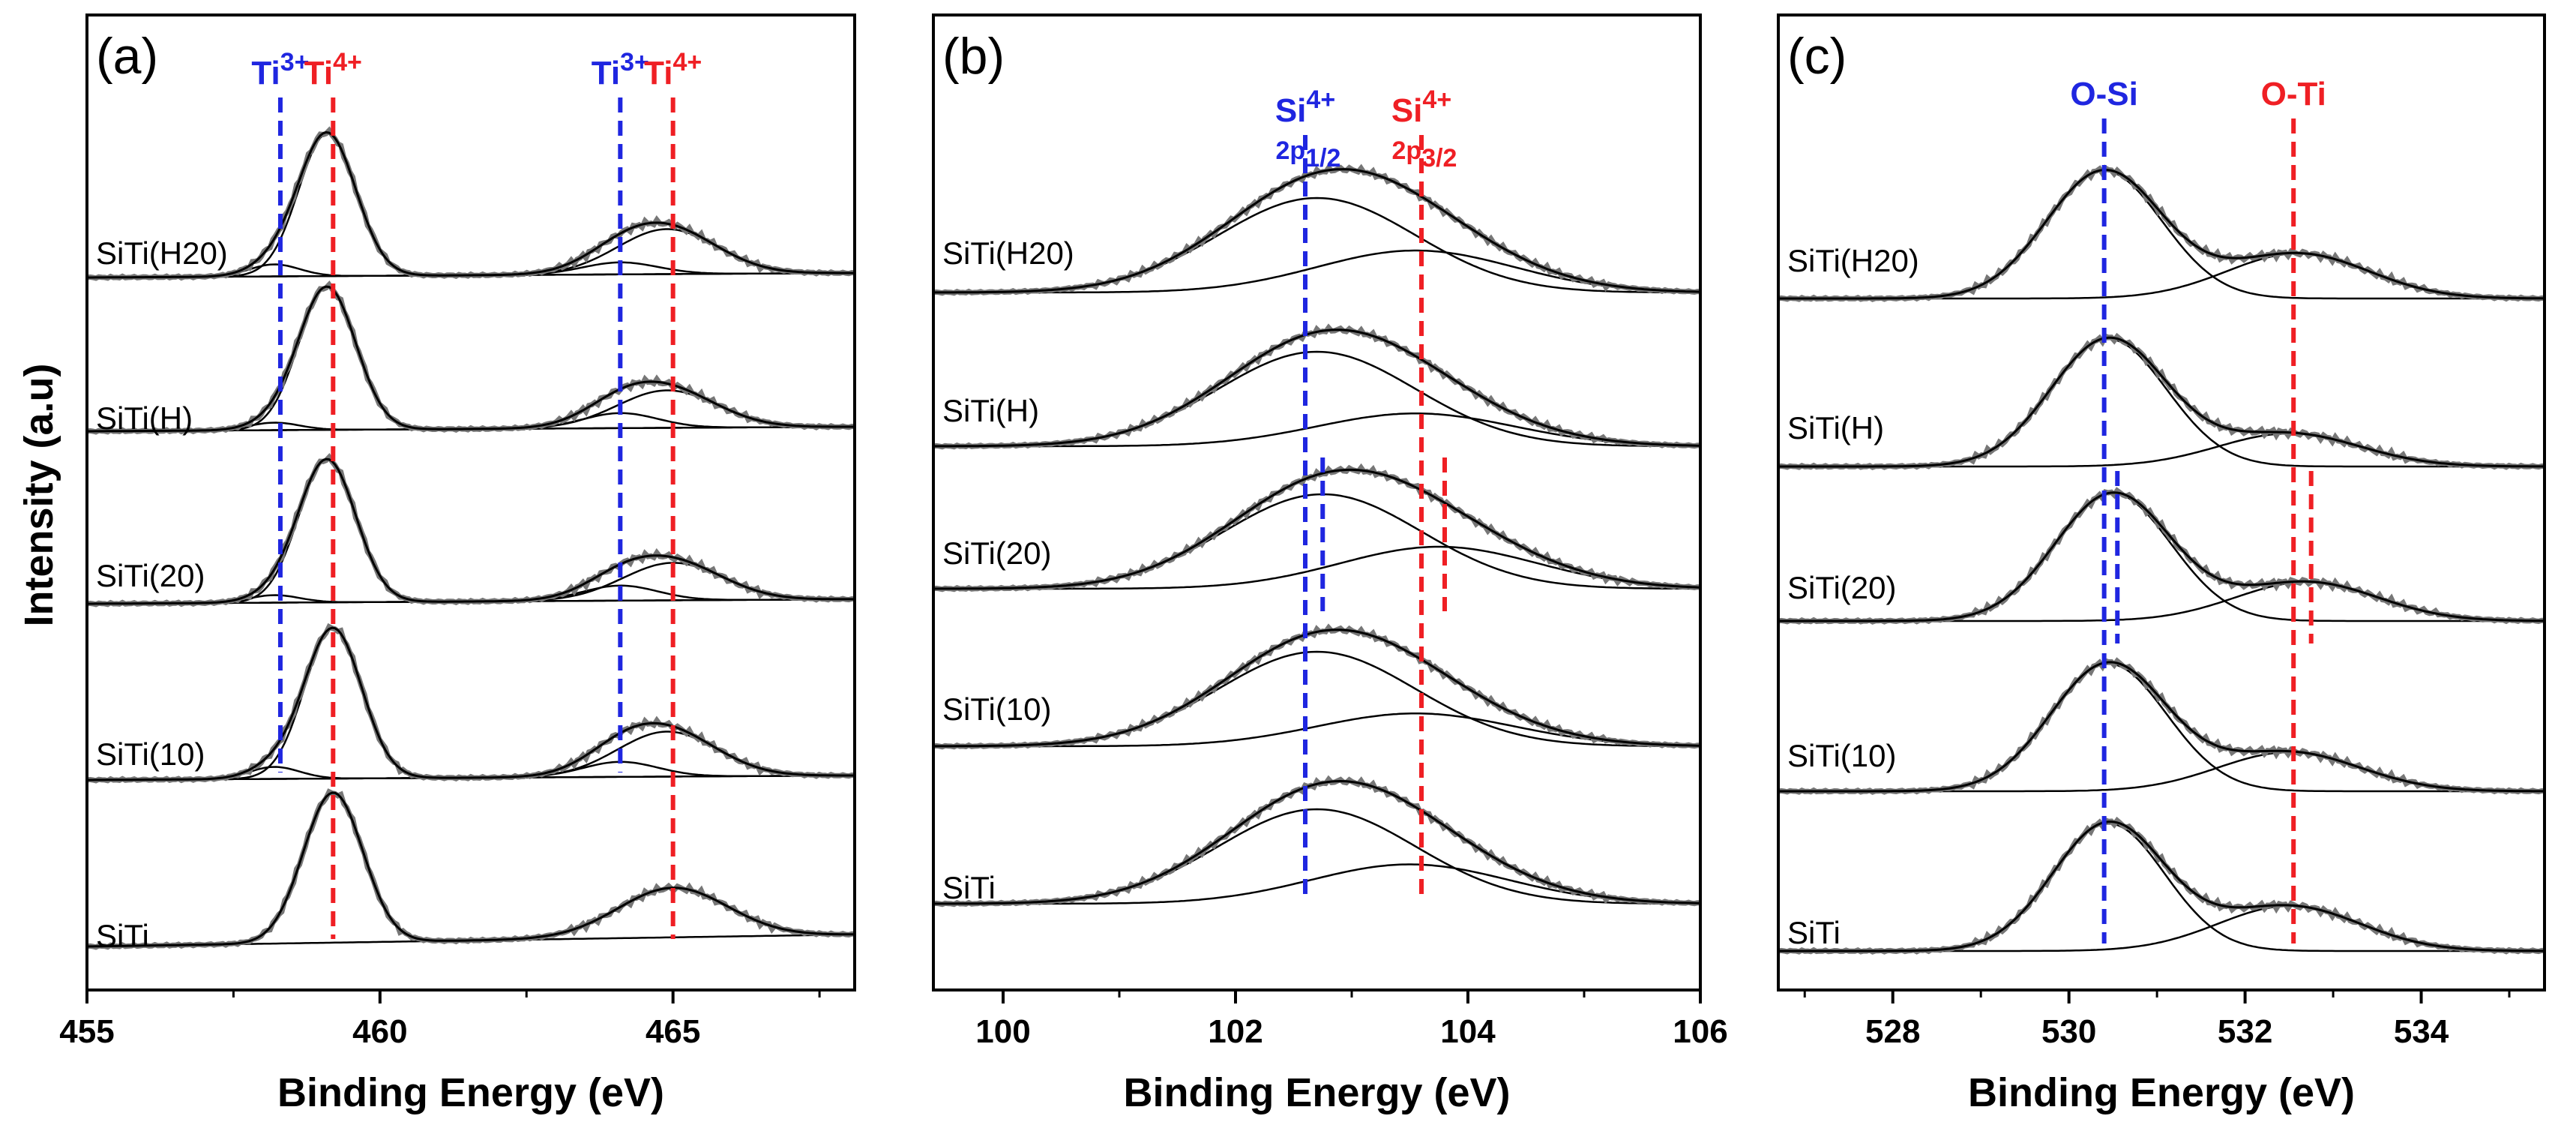 The image size is (2576, 1128). Describe the element at coordinates (379, 1031) in the screenshot. I see `x-tick-label: 460` at that location.